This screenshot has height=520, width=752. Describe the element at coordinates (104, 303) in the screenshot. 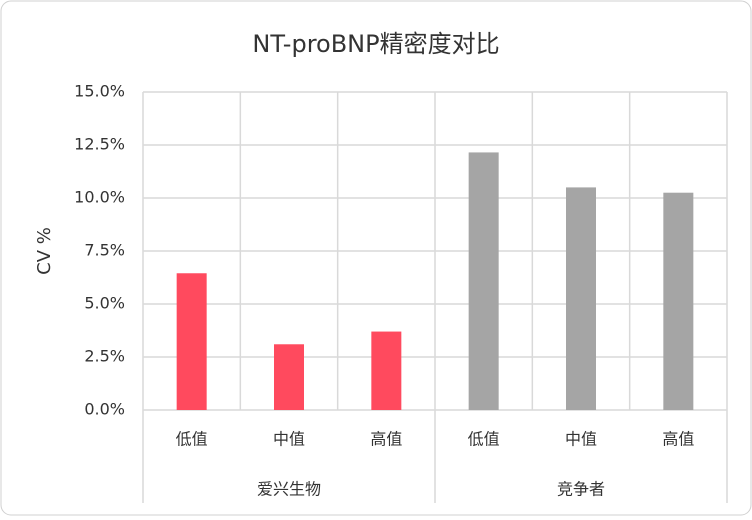

I see `y-tick-label: 5.0%` at that location.